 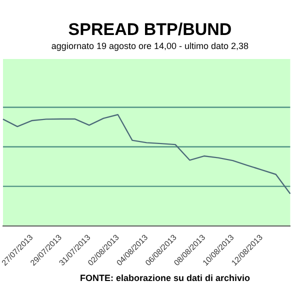 I want to click on source-note: FONTE: elaborazione su dati di archivio, so click(x=165, y=278).